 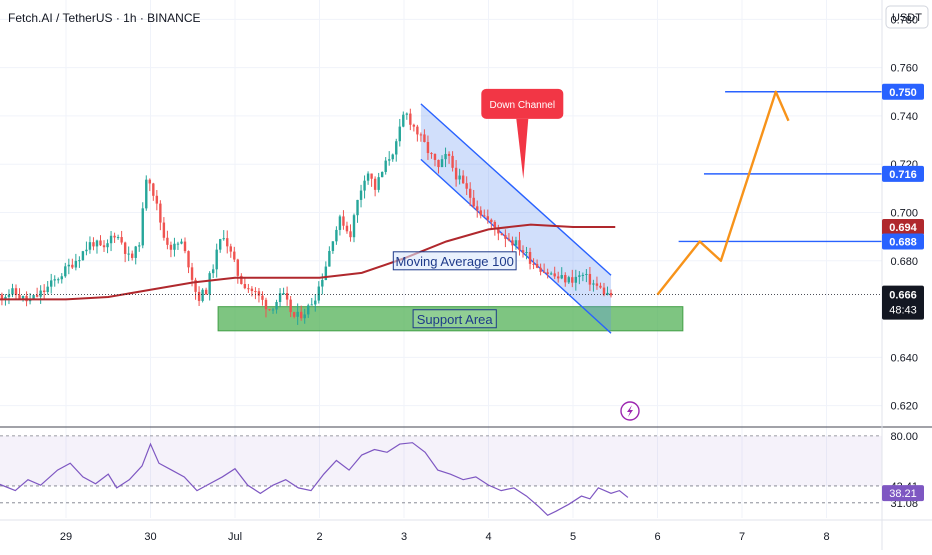 I want to click on time-tick-label: 2, so click(x=319, y=537).